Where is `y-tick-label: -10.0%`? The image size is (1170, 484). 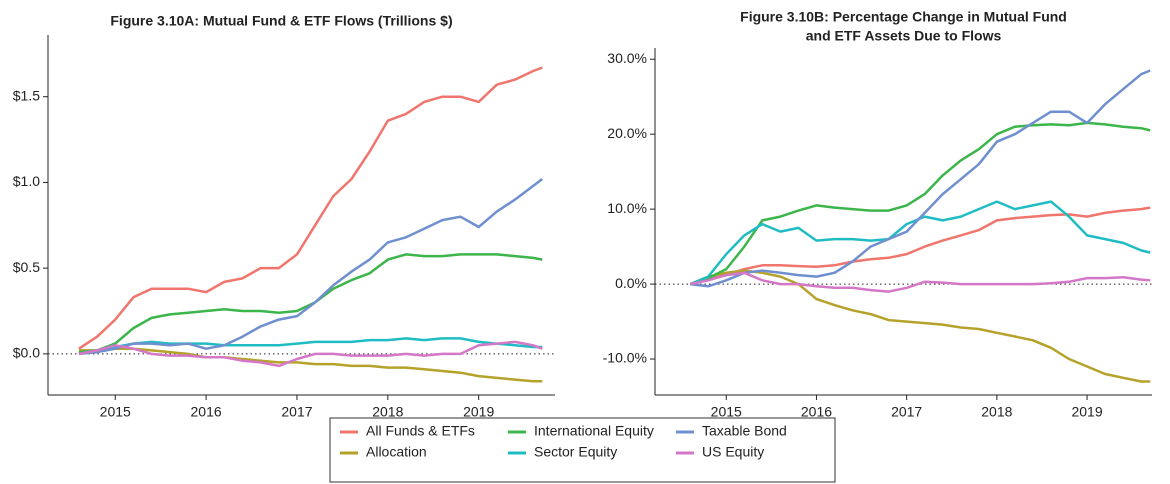 y-tick-label: -10.0% is located at coordinates (625, 358).